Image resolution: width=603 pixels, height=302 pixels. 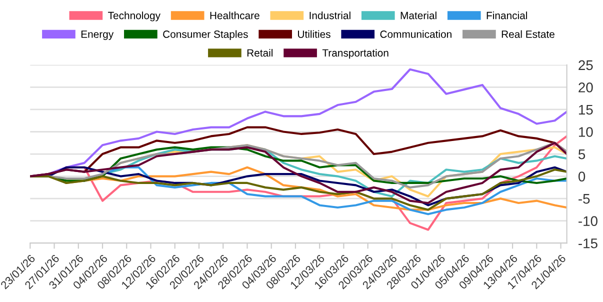 What do you see at coordinates (588, 221) in the screenshot?
I see `y-tick-label: -10` at bounding box center [588, 221].